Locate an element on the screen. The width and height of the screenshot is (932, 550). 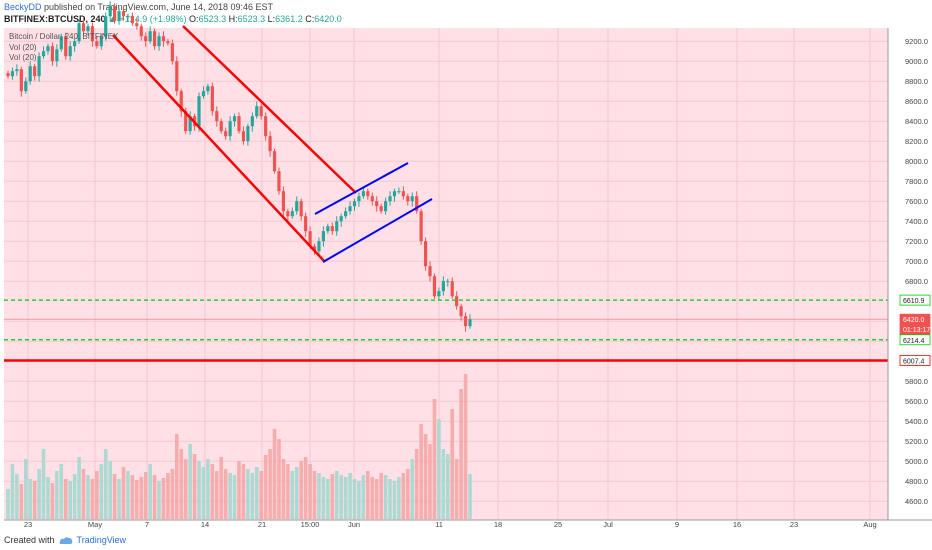
time-axis: 23 May 7 14 21 15:00 Jun 11 18 25 Jul 9 16 23 Aug is located at coordinates (468, 524).